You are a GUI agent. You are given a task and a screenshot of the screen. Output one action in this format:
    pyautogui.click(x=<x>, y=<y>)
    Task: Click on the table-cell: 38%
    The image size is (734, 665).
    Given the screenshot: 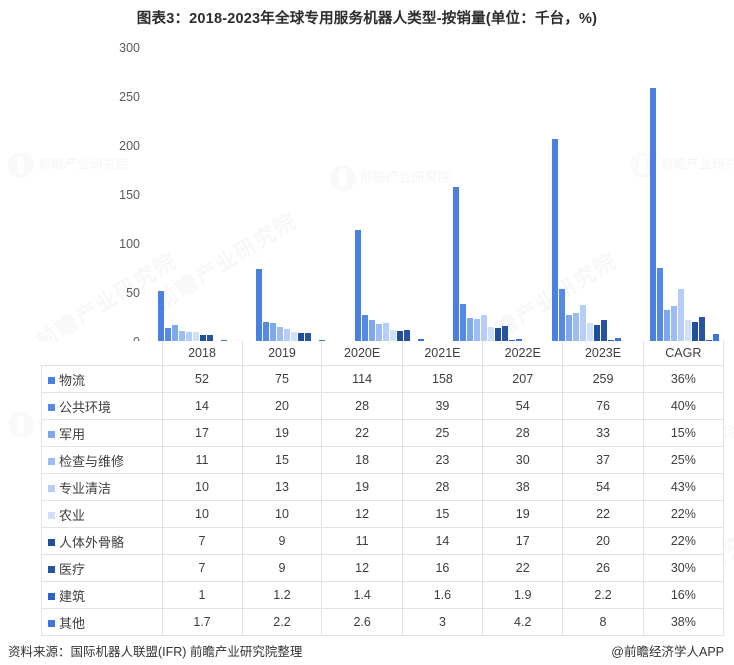 What is the action you would take?
    pyautogui.click(x=683, y=622)
    